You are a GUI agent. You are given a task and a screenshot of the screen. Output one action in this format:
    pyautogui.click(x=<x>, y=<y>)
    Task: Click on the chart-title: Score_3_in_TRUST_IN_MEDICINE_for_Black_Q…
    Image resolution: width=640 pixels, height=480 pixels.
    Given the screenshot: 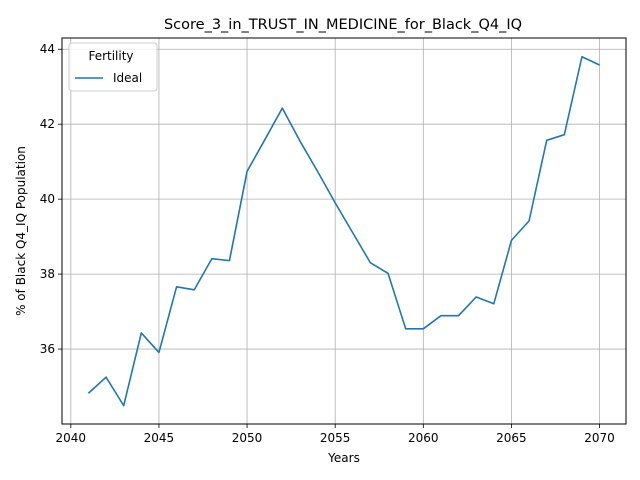 What is the action you would take?
    pyautogui.click(x=343, y=25)
    